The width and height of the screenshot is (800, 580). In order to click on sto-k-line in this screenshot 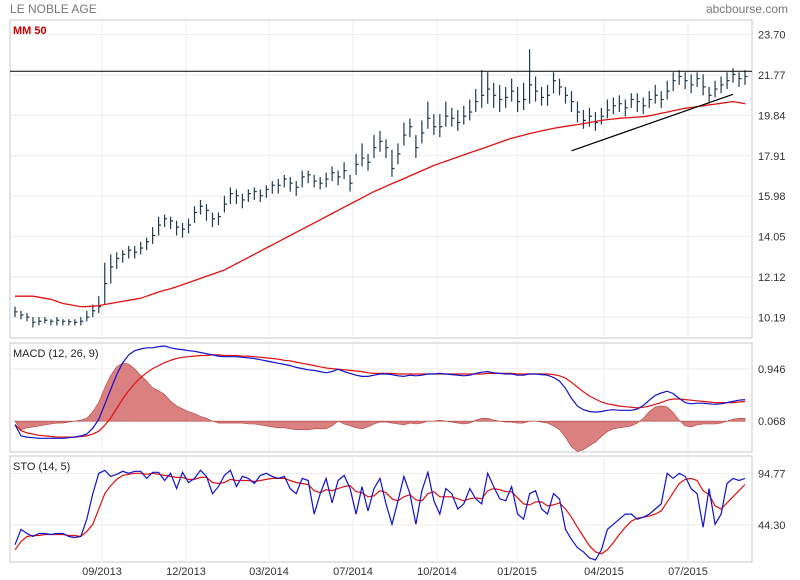, I will do `click(380, 515)`.